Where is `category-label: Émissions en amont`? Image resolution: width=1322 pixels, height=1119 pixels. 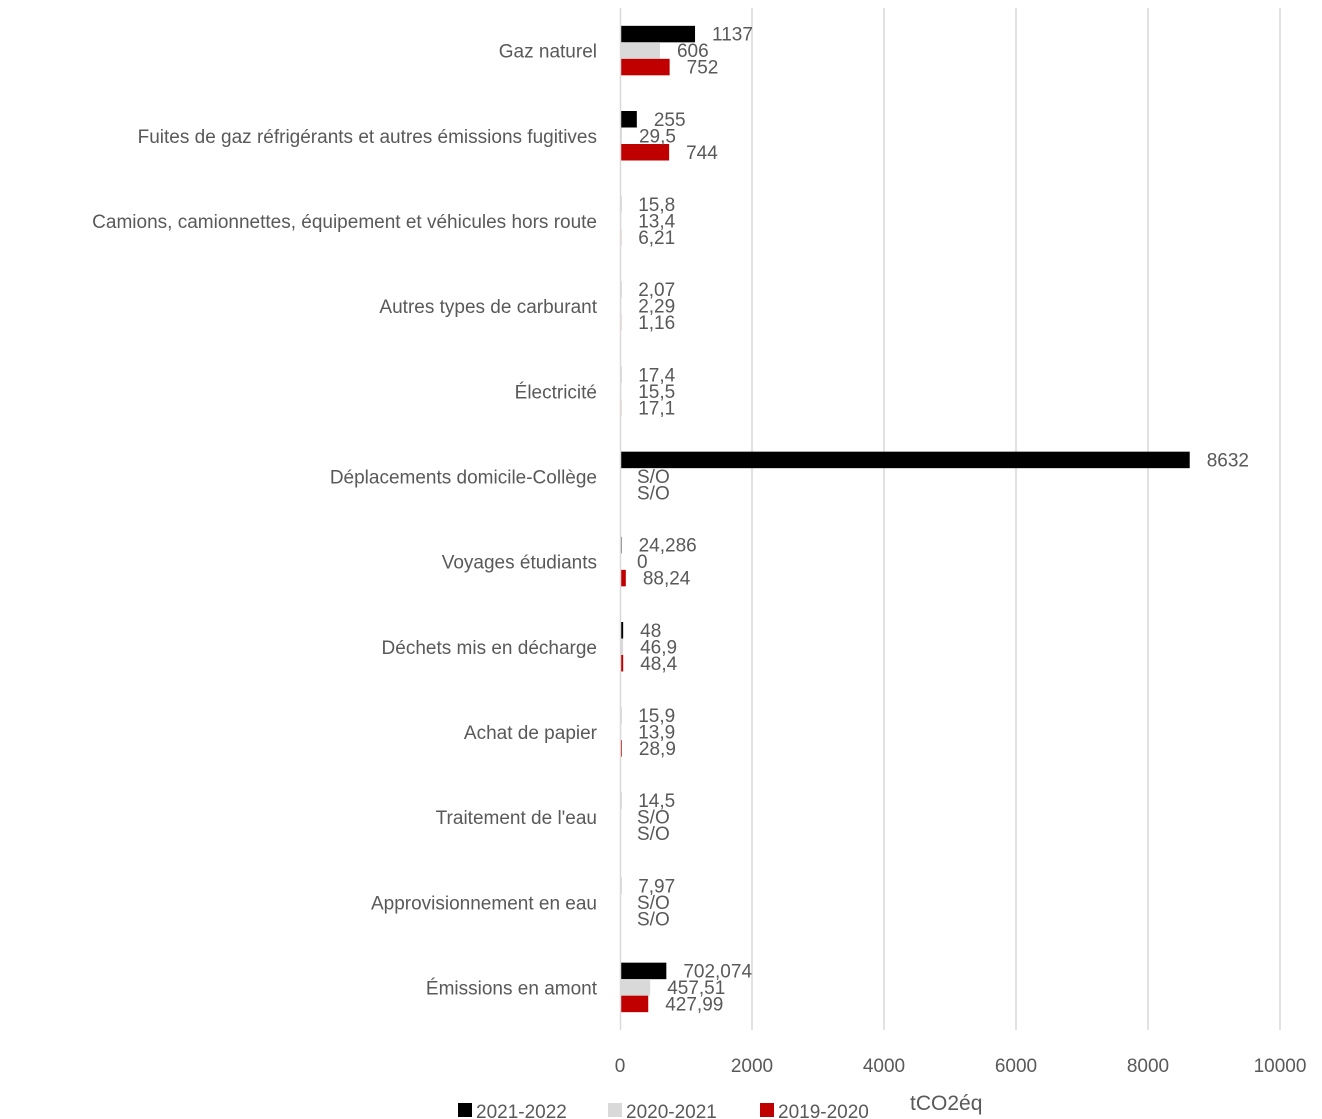 category-label: Émissions en amont is located at coordinates (512, 988).